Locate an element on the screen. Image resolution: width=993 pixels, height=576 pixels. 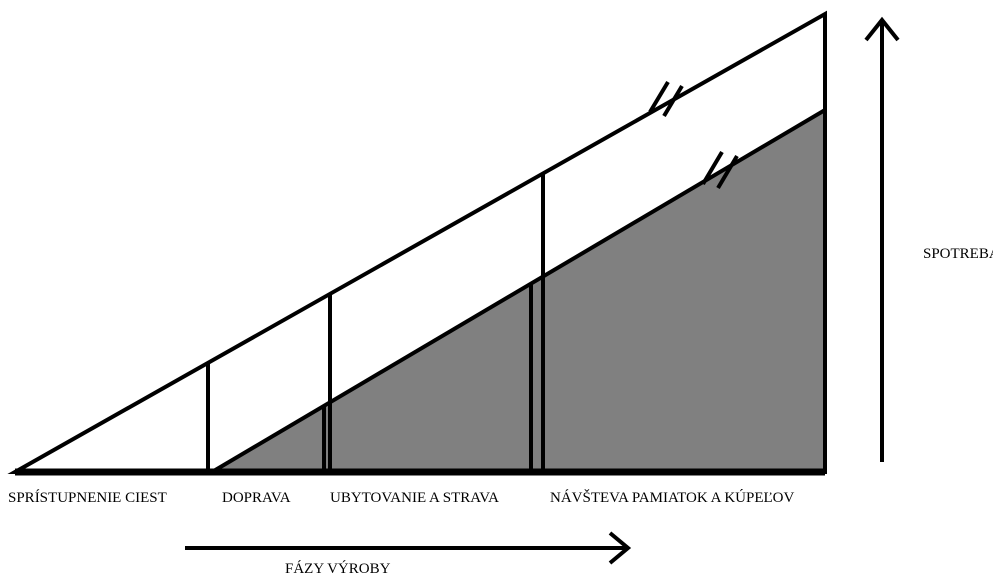
x-axis-label: FÁZY VÝROBY is located at coordinates (338, 568).